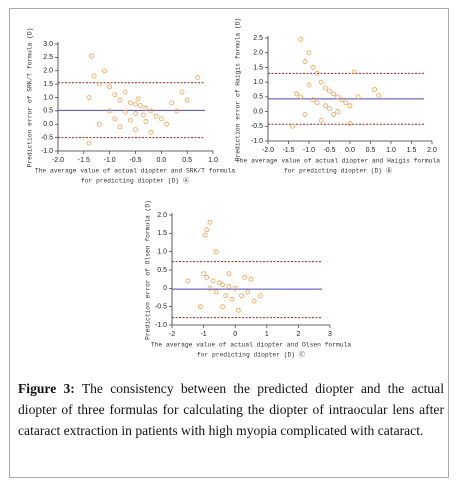  Describe the element at coordinates (330, 334) in the screenshot. I see `x-tick-label: 3` at that location.